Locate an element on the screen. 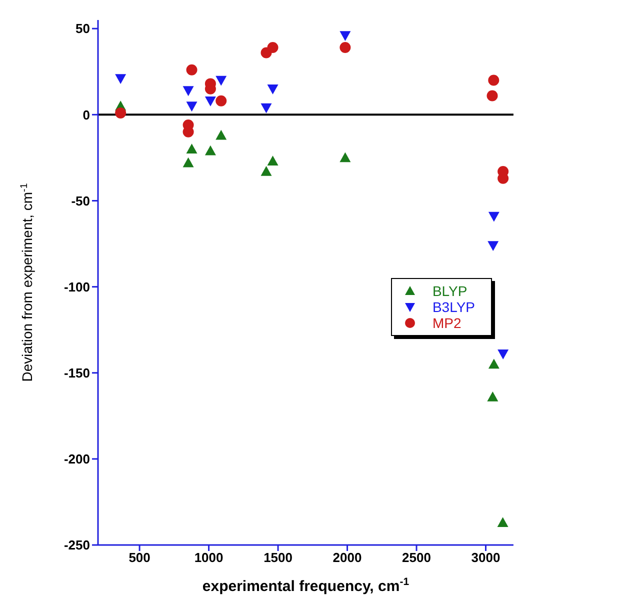 This screenshot has width=630, height=609. y-tick-label: 0 is located at coordinates (86, 114).